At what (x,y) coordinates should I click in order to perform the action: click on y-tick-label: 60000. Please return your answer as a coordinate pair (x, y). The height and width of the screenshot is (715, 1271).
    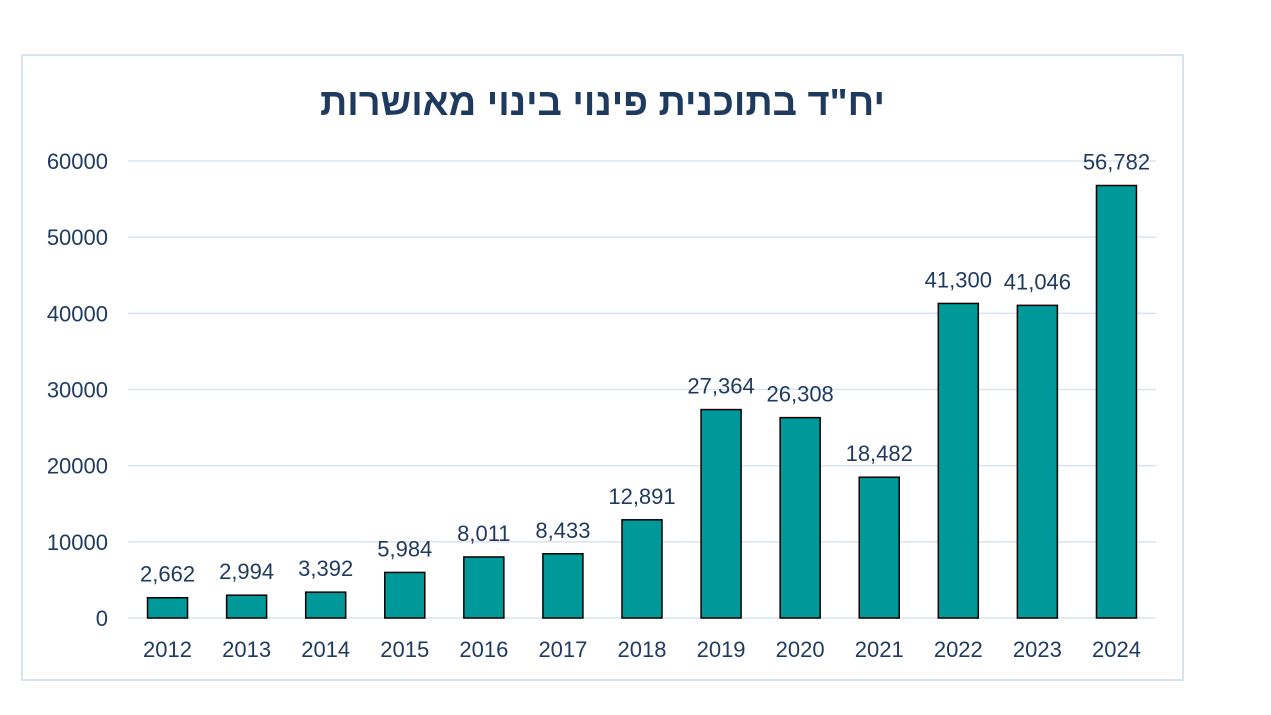
    Looking at the image, I should click on (77, 161).